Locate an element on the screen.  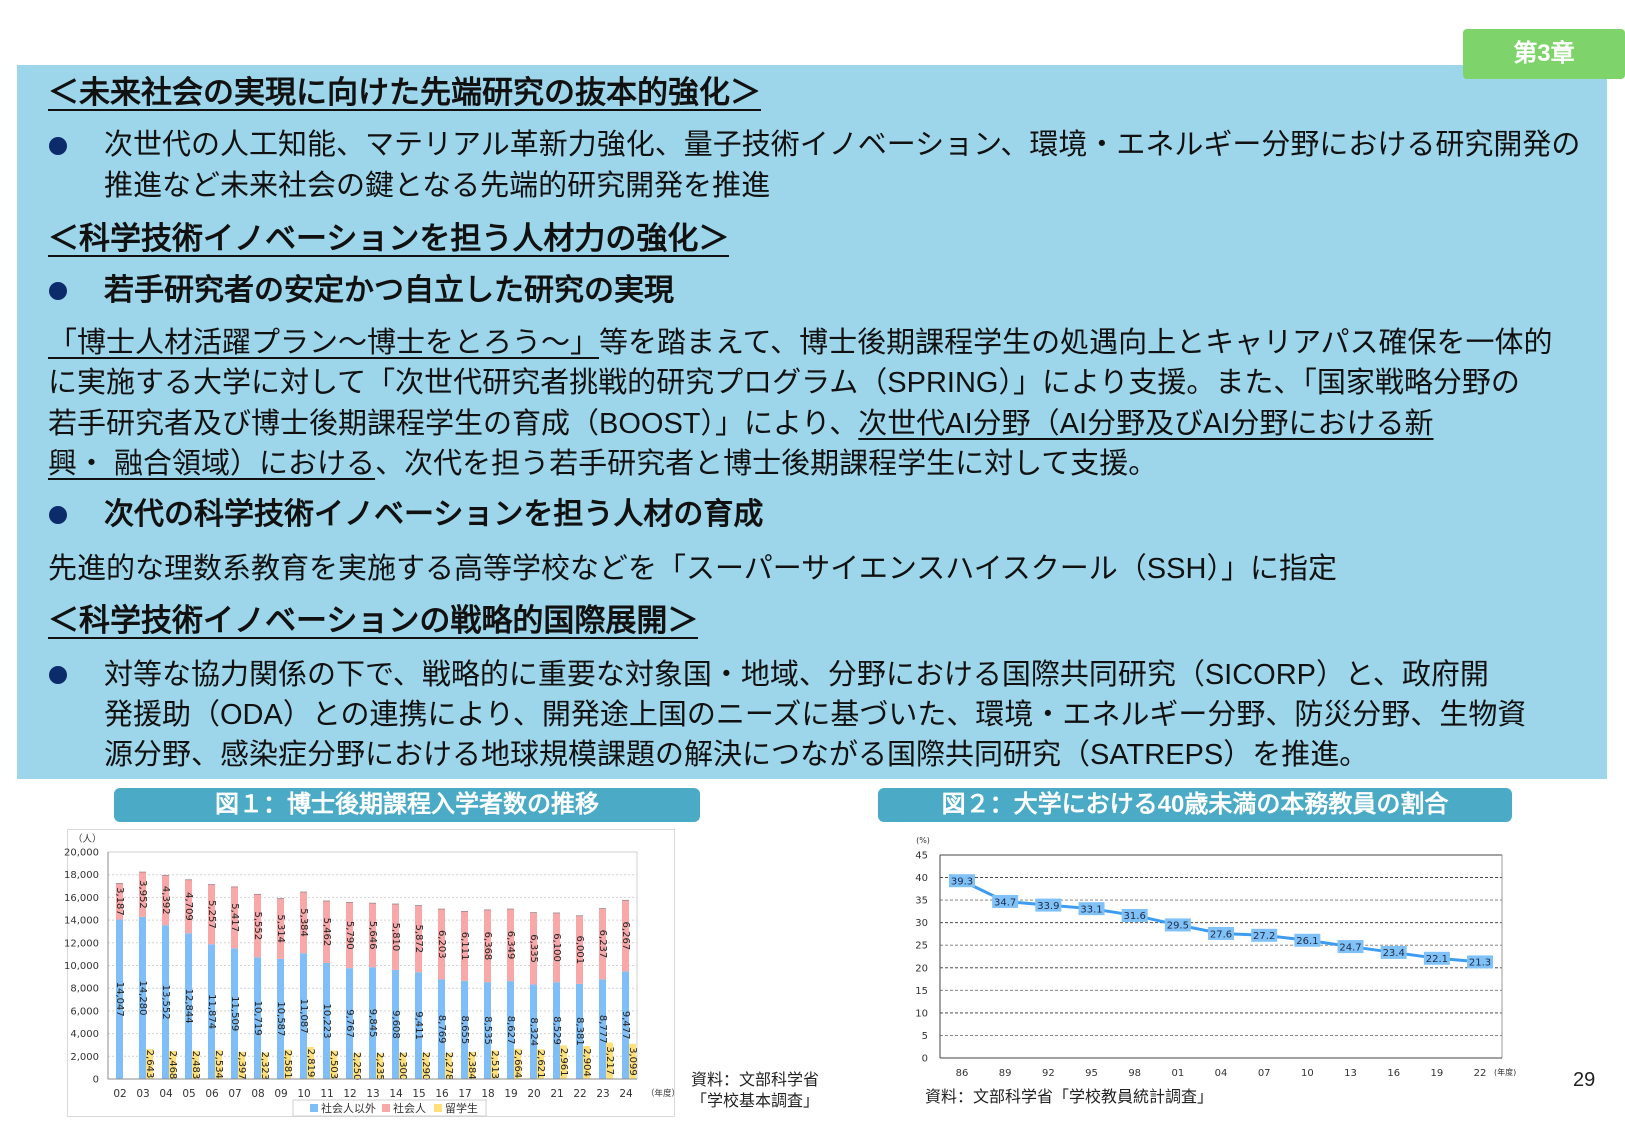
x-tick-label: 13 is located at coordinates (372, 1094).